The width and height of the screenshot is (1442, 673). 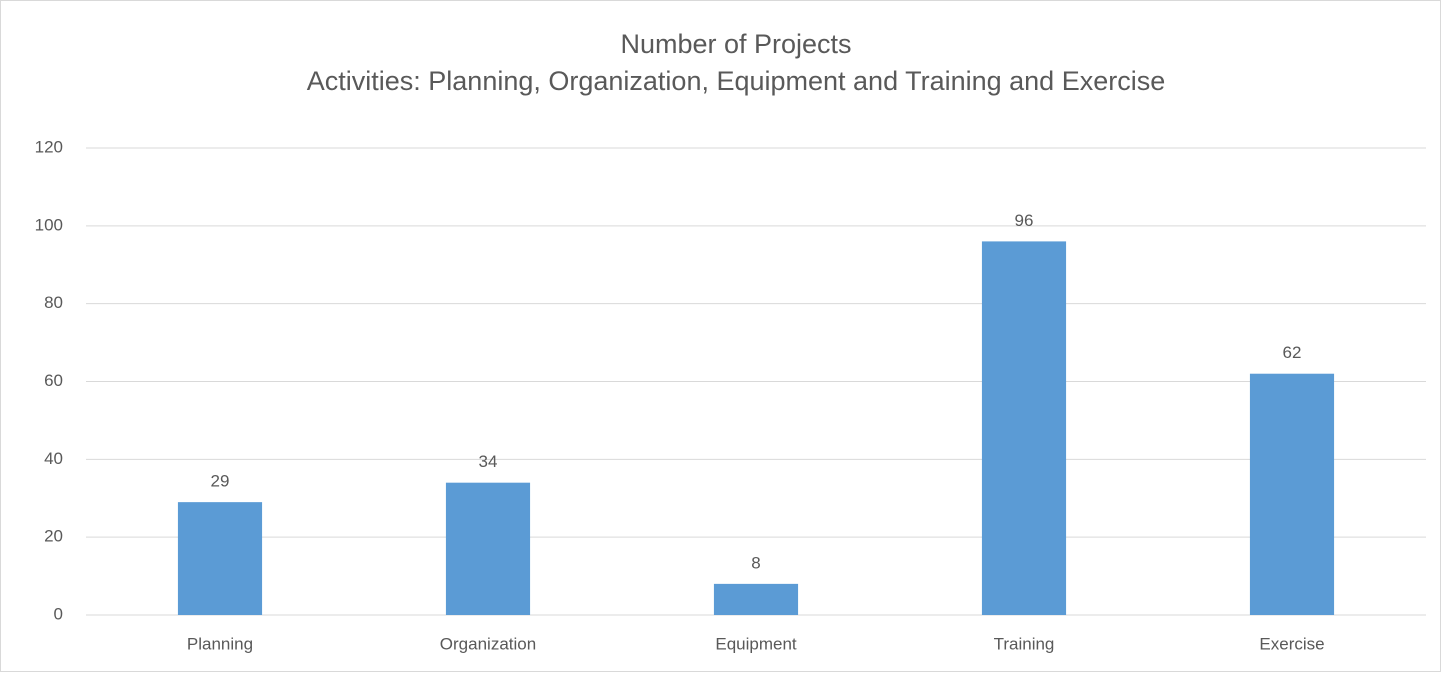 What do you see at coordinates (735, 44) in the screenshot?
I see `chart-title: Number of Projects` at bounding box center [735, 44].